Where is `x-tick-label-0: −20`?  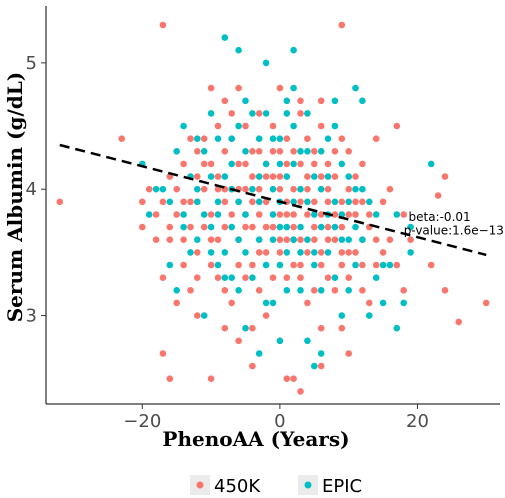
x-tick-label-0: −20 is located at coordinates (142, 421).